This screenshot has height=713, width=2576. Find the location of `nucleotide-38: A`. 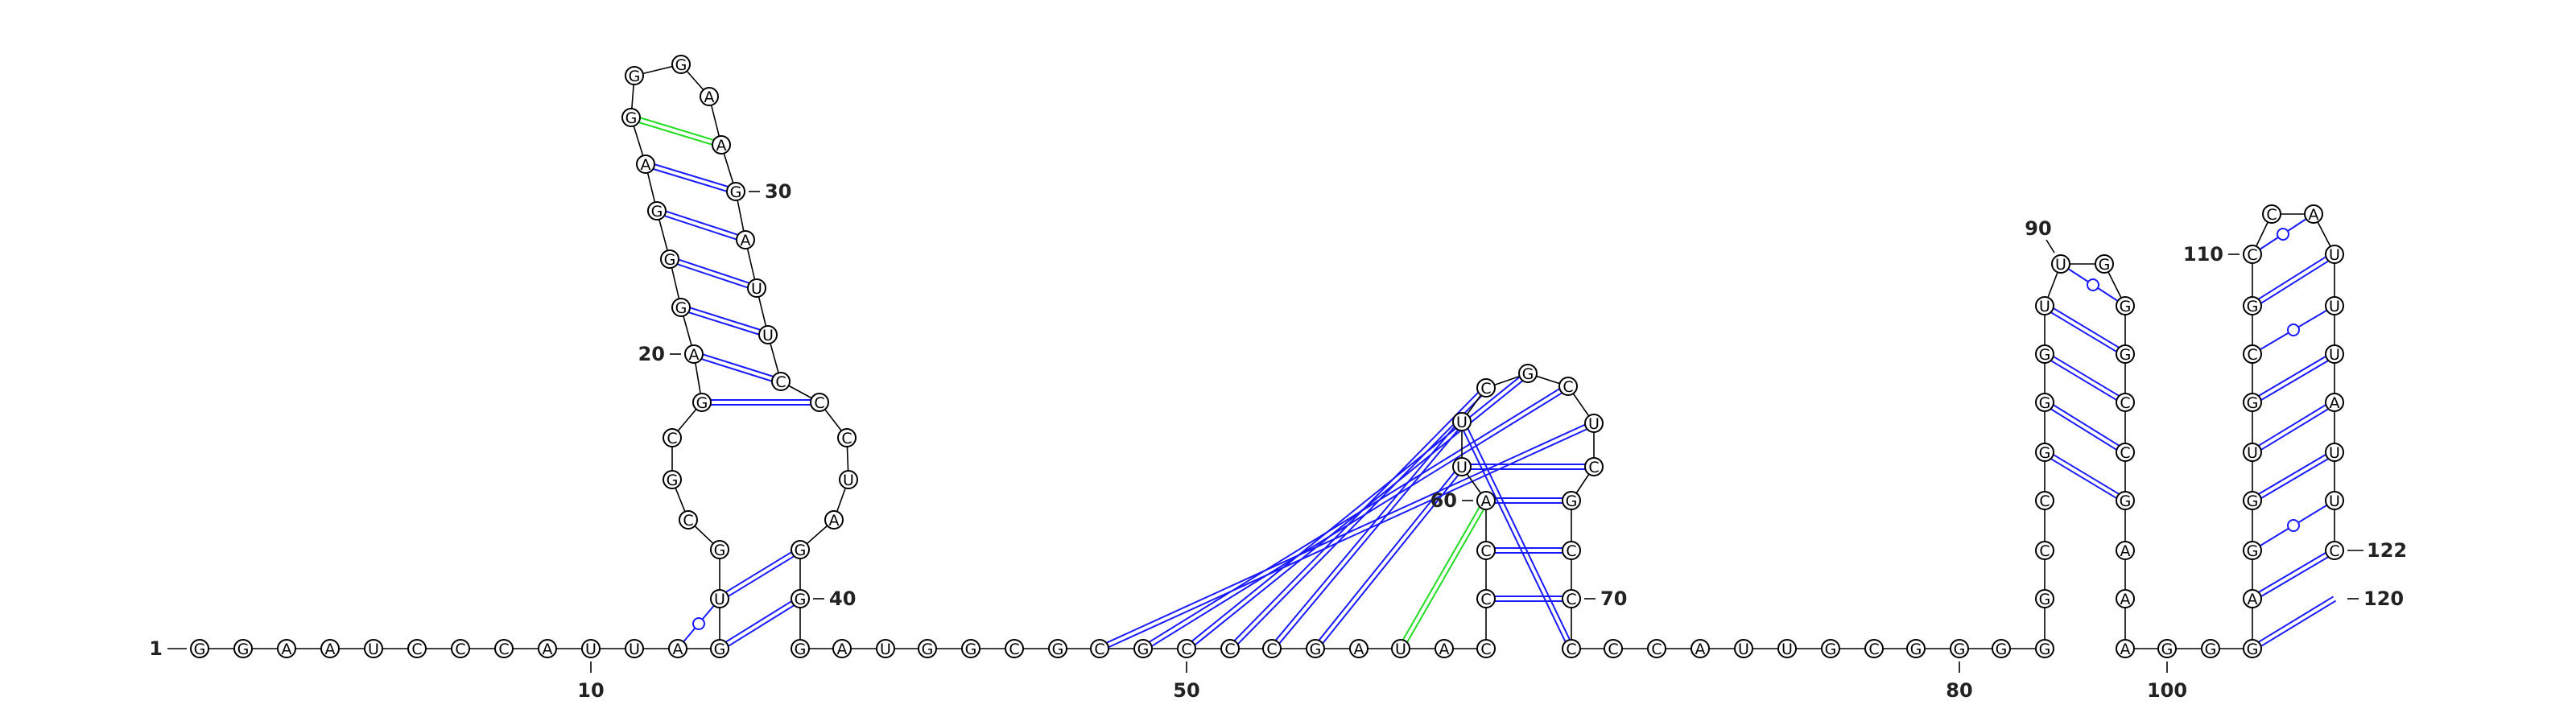

nucleotide-38: A is located at coordinates (834, 520).